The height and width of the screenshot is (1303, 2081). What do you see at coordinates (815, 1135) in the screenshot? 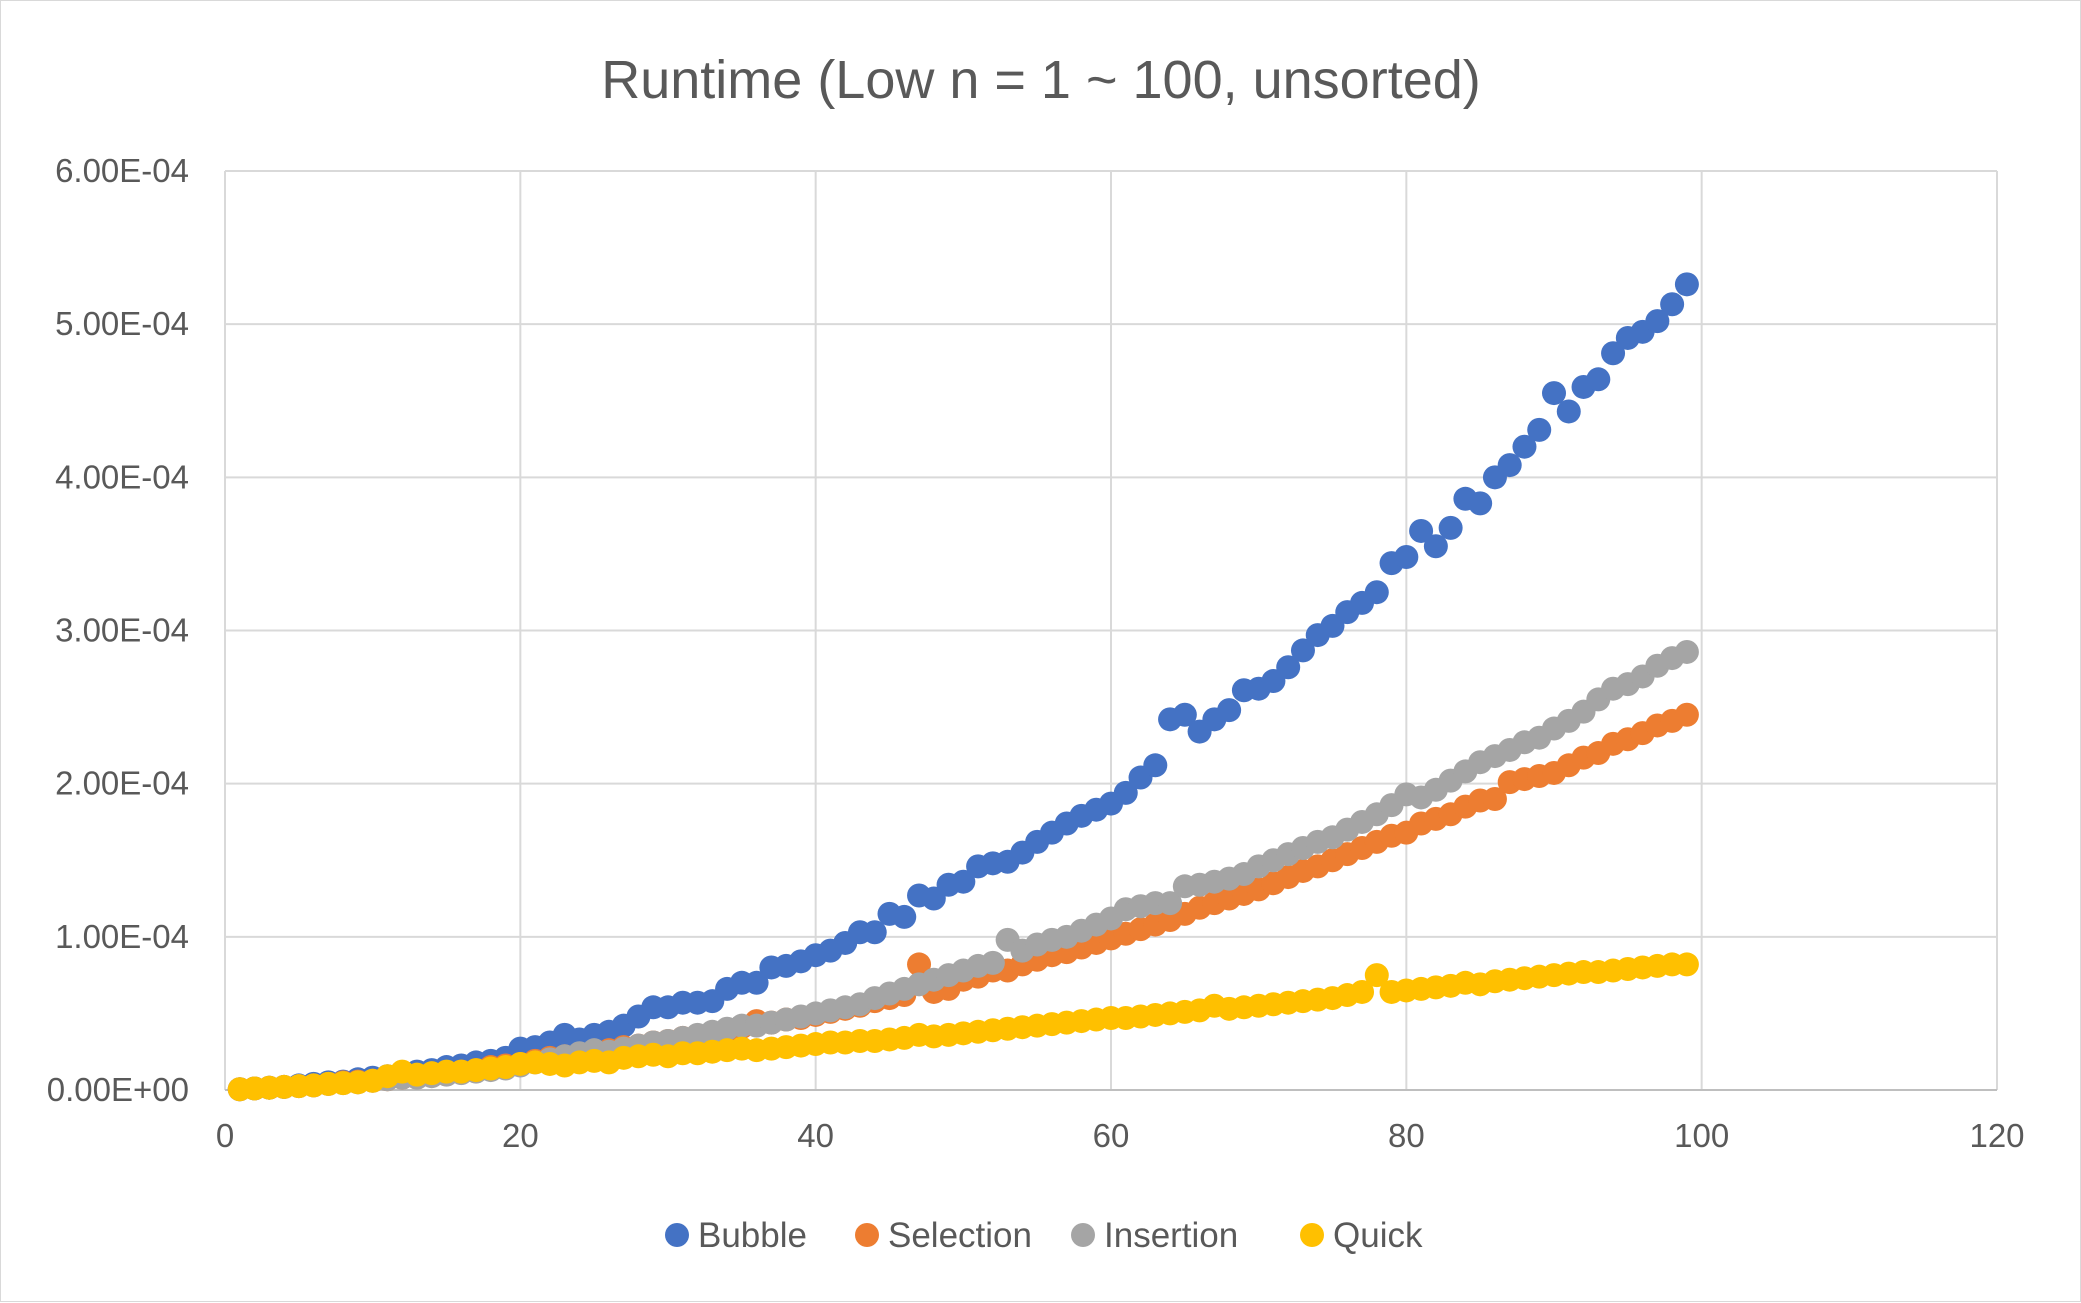
I see `x-tick-label: 40` at bounding box center [815, 1135].